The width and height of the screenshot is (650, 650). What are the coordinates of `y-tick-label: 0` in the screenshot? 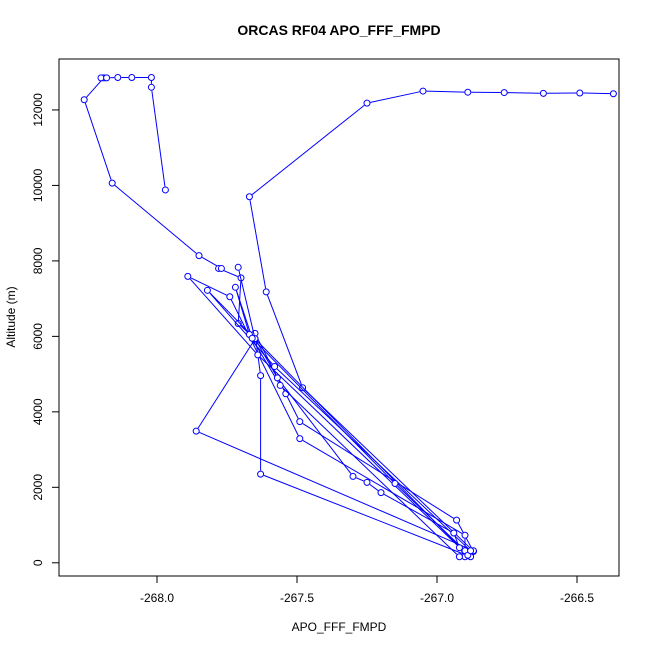 It's located at (38, 562).